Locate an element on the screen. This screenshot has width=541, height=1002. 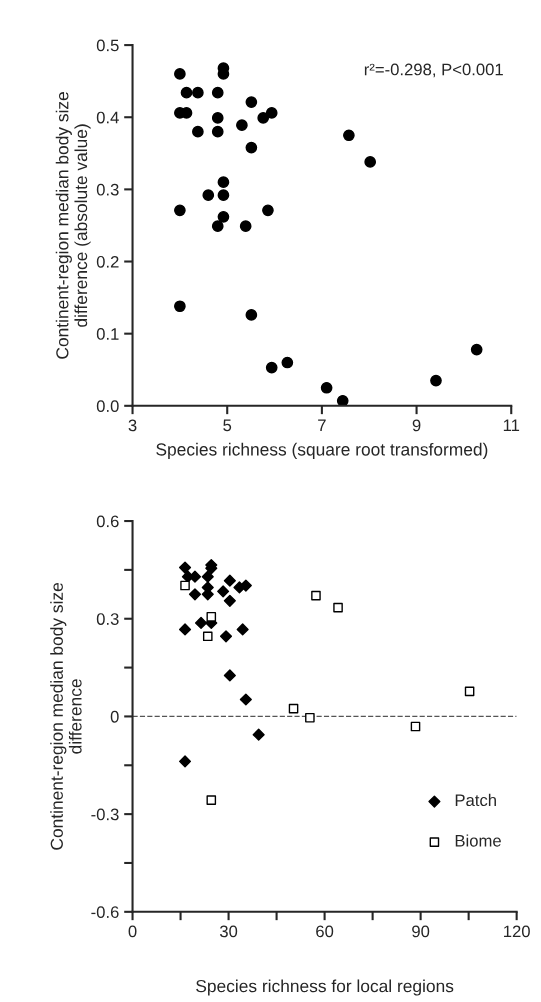
y-tick-label: 0.4 is located at coordinates (107, 117).